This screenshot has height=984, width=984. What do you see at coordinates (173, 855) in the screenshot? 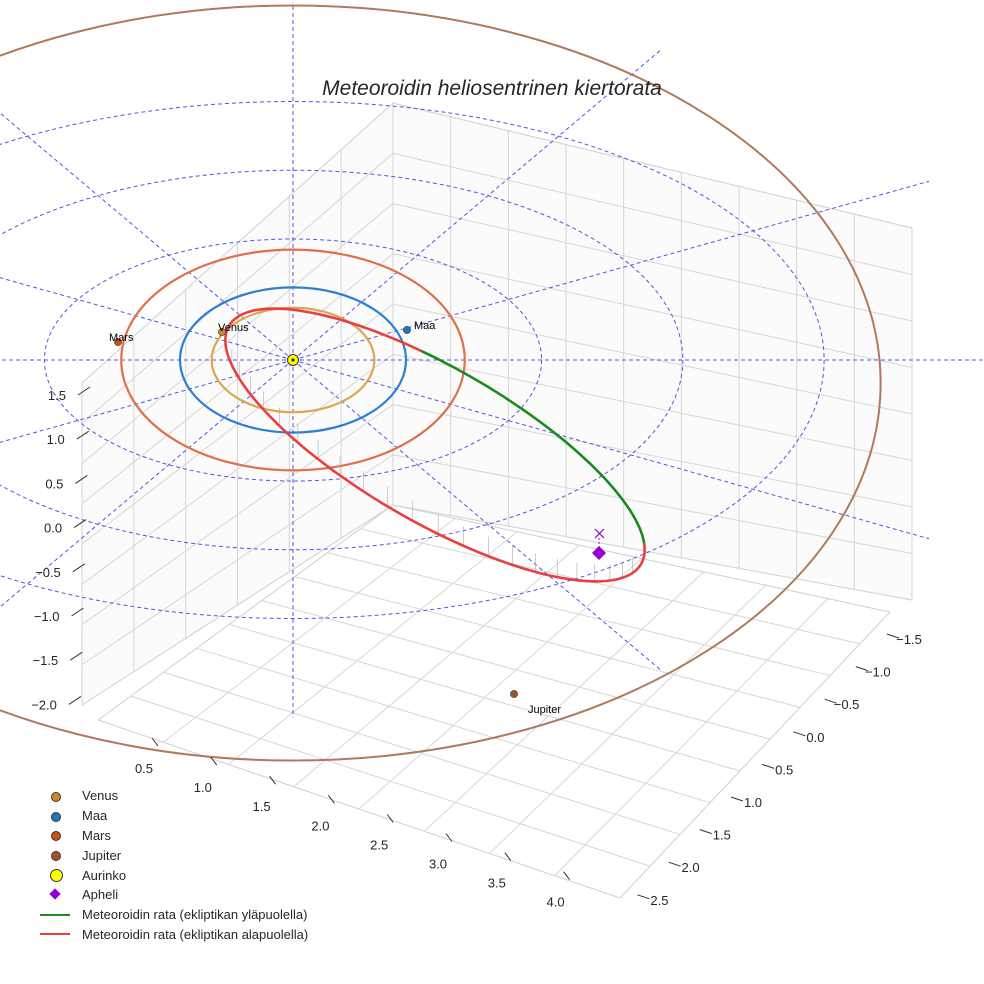
I see `legend-item: Jupiter` at bounding box center [173, 855].